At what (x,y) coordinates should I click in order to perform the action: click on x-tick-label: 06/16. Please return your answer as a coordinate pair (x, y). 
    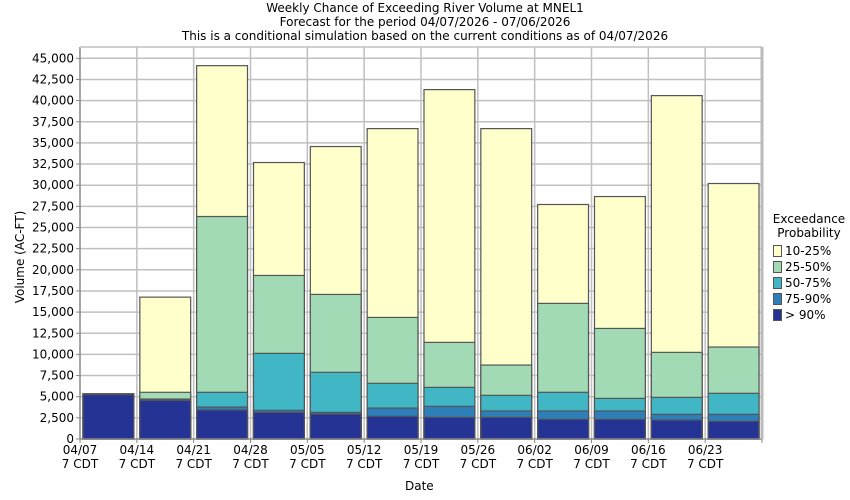
    Looking at the image, I should click on (648, 450).